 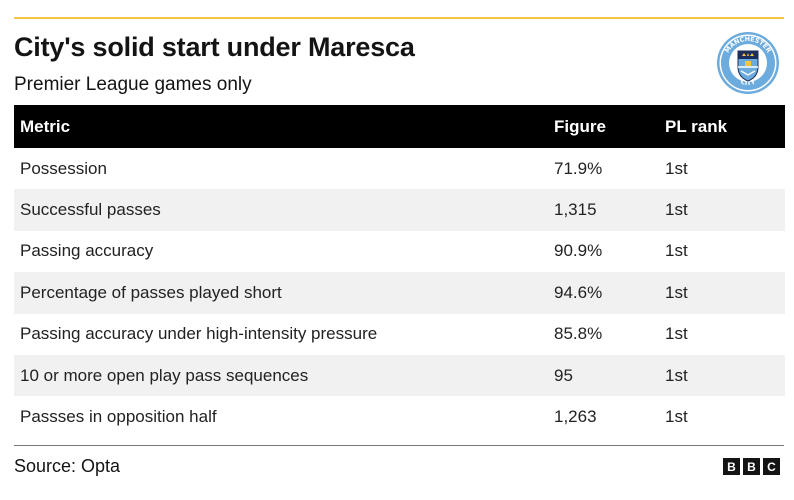 I want to click on metric-cell: Passses in opposition half, so click(x=118, y=417).